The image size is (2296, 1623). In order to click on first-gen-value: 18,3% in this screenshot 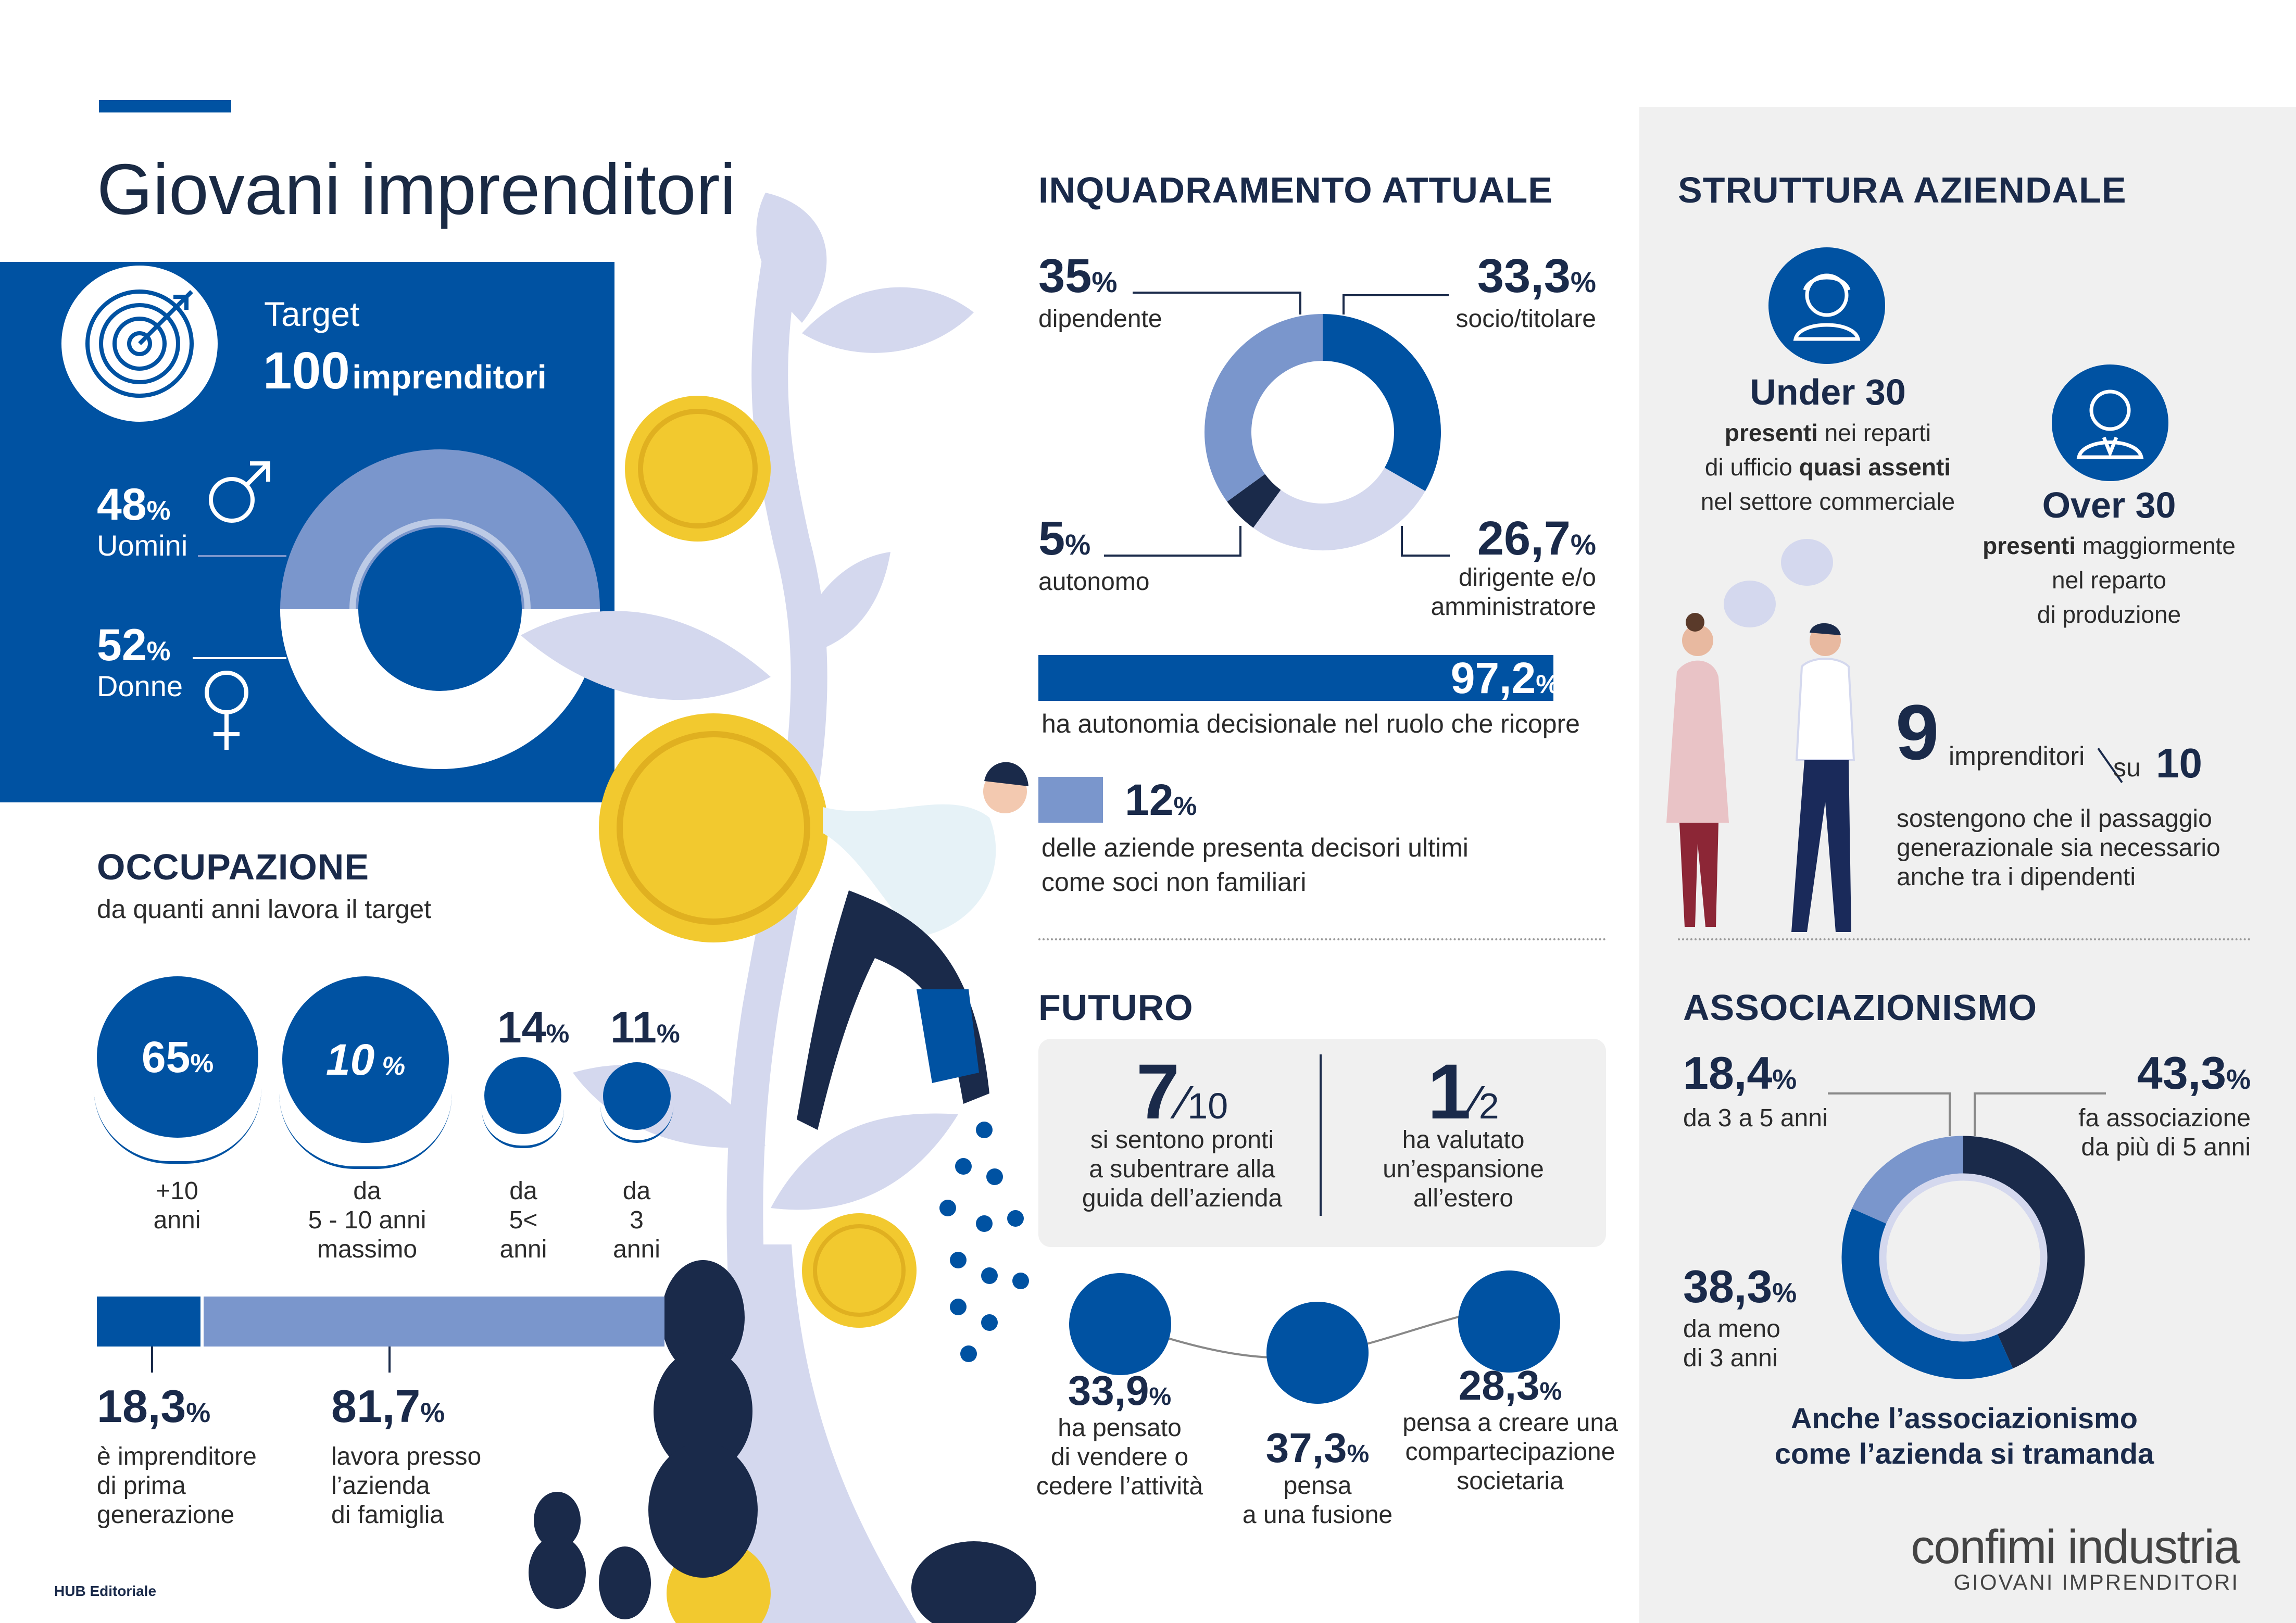, I will do `click(154, 1406)`.